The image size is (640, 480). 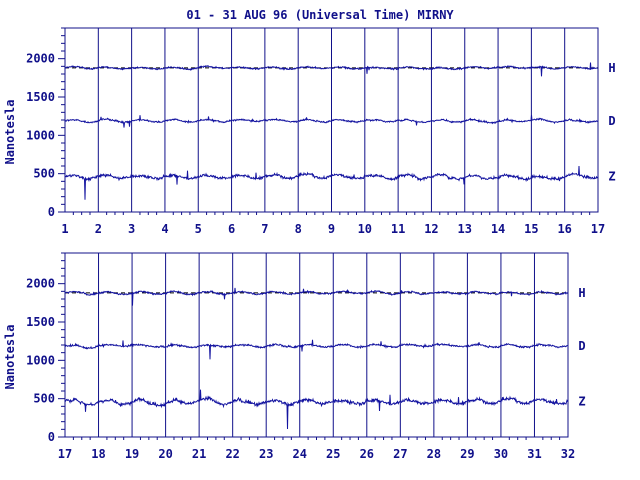 I want to click on x-tick-label: 8, so click(x=298, y=229).